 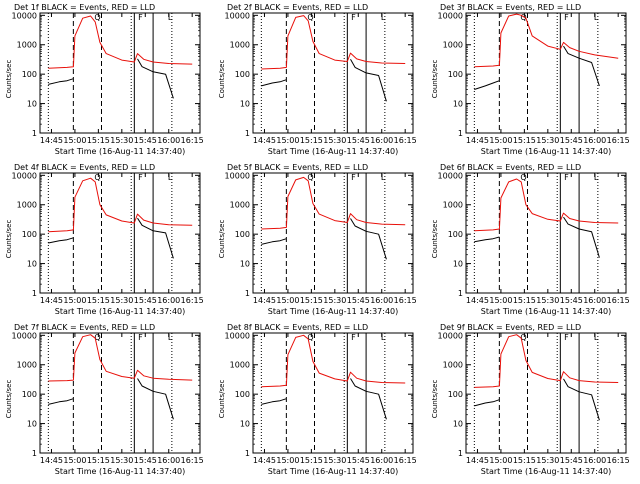 I want to click on chart-title: Det 9f BLACK = Events, RED = LLD, so click(x=510, y=327).